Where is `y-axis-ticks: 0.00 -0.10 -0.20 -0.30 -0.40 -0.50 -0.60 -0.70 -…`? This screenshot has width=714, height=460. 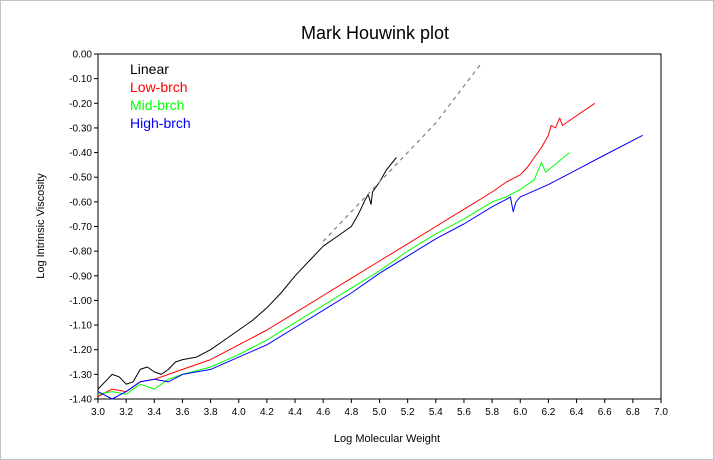
y-axis-ticks: 0.00 -0.10 -0.20 -0.30 -0.40 -0.50 -0.60 -0.70 -… is located at coordinates (83, 228).